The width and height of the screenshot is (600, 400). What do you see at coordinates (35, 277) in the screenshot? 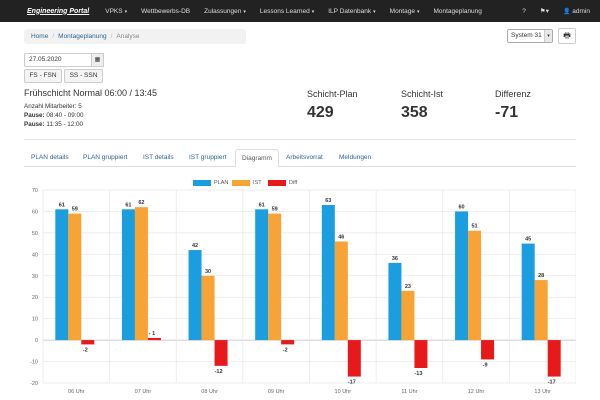
I see `y-tick-label: 30` at bounding box center [35, 277].